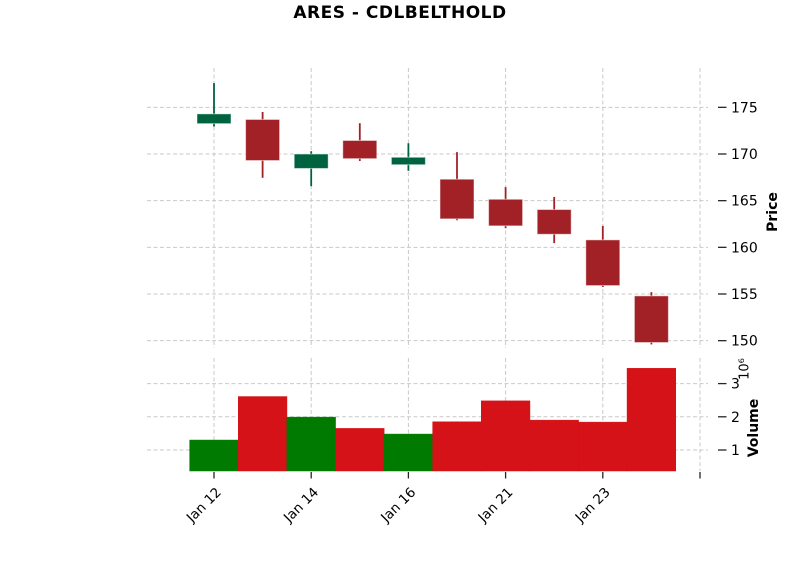  Describe the element at coordinates (744, 202) in the screenshot. I see `price-tick-label: 165` at that location.